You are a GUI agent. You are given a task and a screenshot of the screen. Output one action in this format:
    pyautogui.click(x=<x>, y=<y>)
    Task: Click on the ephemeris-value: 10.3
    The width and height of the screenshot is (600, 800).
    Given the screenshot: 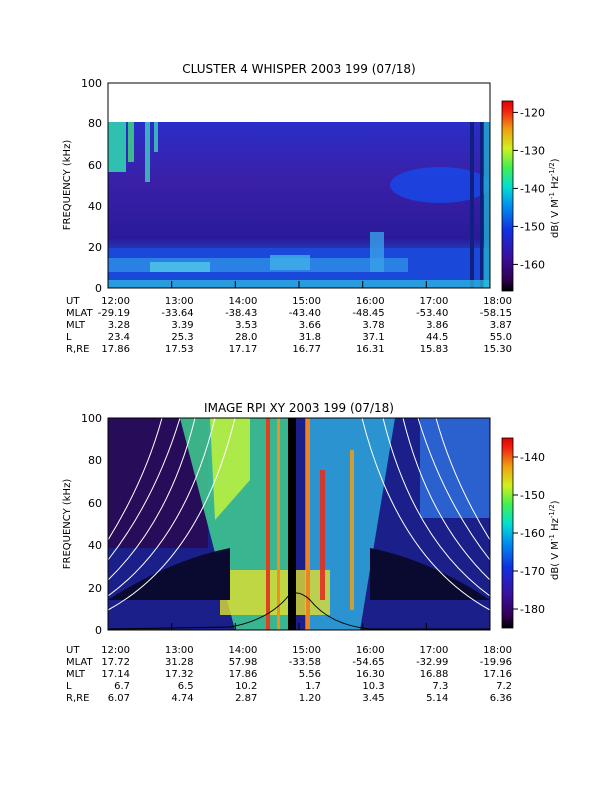 What is the action you would take?
    pyautogui.click(x=373, y=686)
    